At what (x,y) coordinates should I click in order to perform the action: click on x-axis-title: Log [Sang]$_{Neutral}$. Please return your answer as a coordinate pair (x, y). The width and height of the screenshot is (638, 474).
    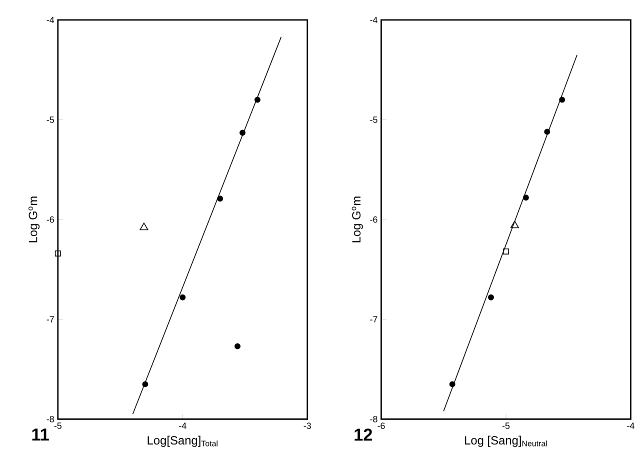
    Looking at the image, I should click on (506, 441).